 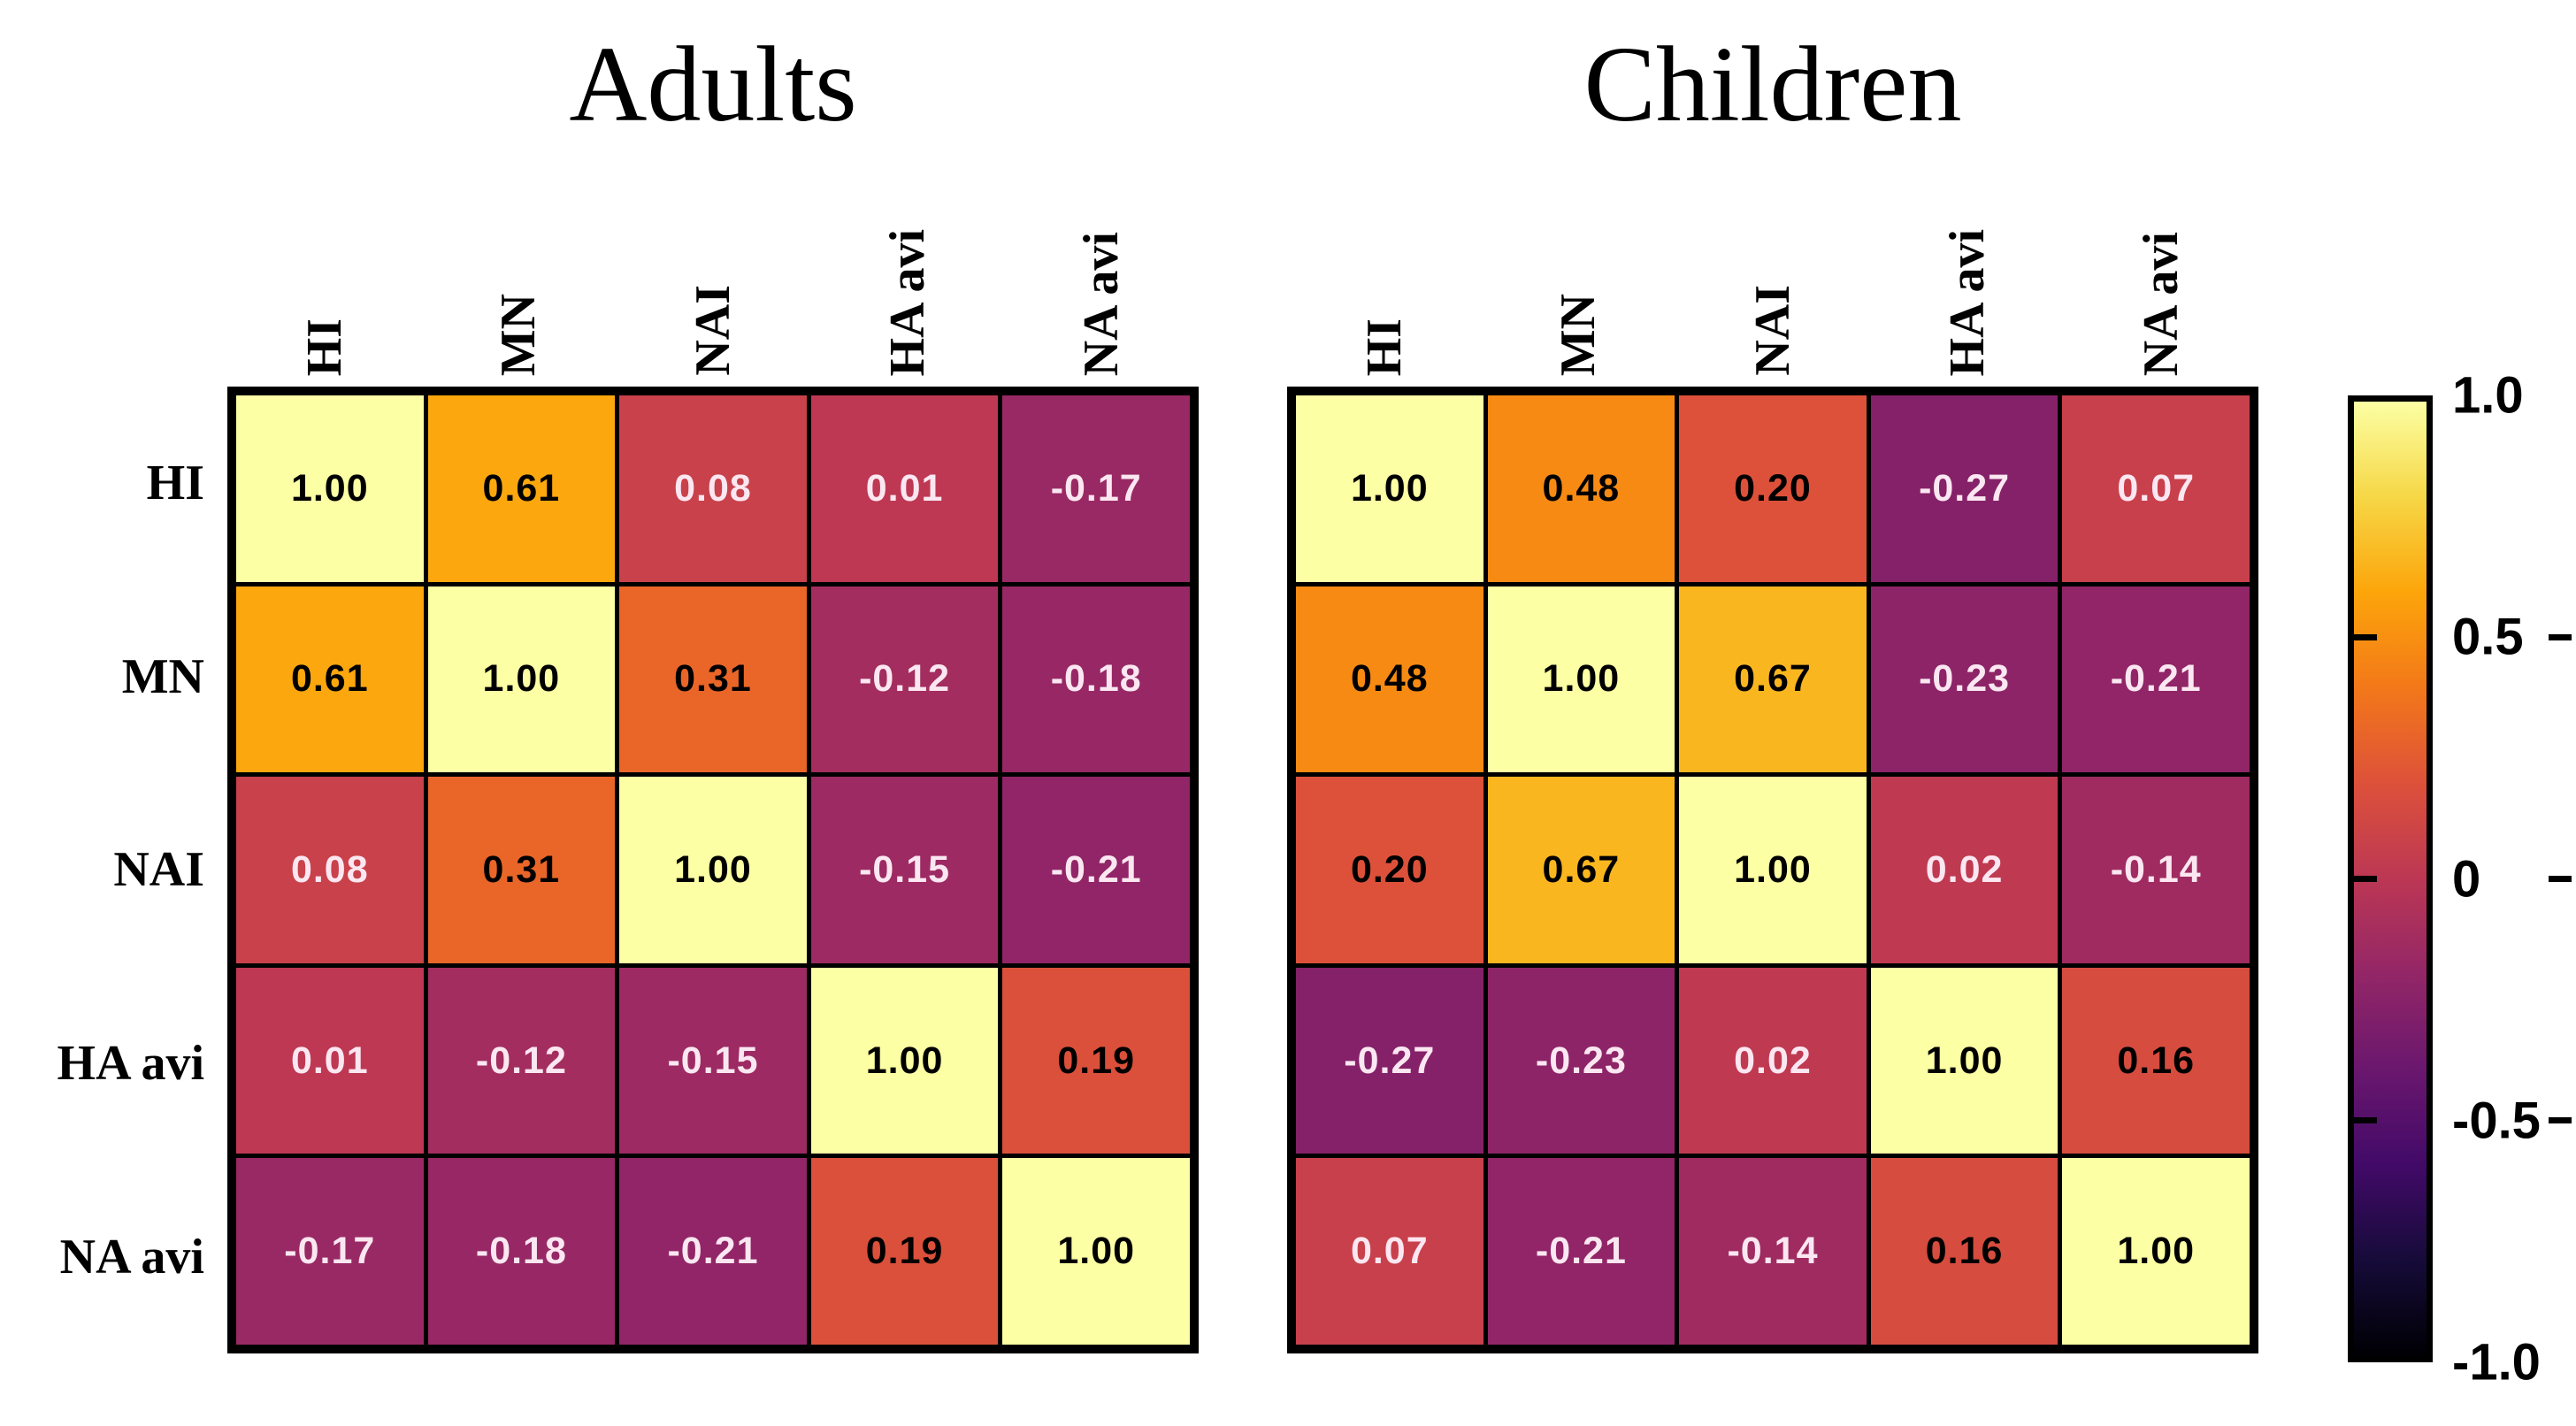 I want to click on matrix-cell-adults-r3c1: -0.12, so click(x=521, y=1060).